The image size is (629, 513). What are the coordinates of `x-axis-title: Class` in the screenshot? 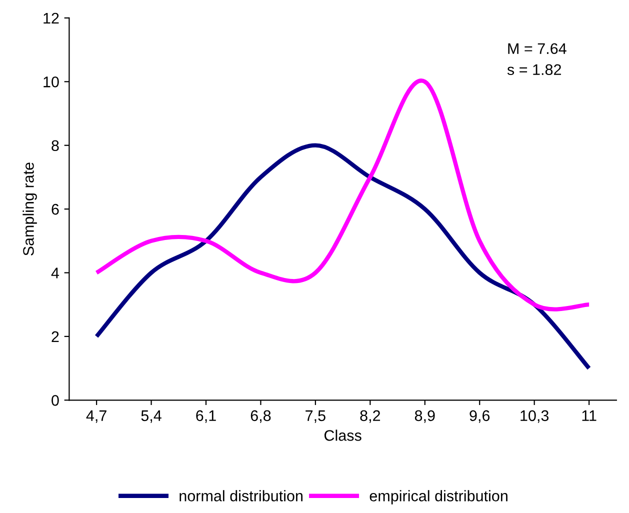 It's located at (343, 435).